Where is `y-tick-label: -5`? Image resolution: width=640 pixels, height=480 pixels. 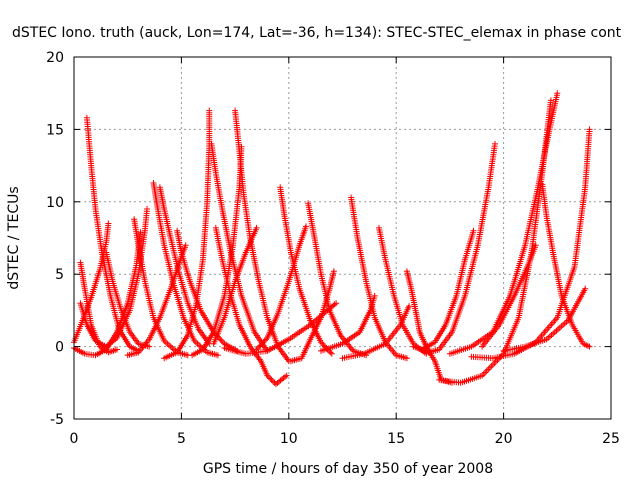
y-tick-label: -5 is located at coordinates (57, 420).